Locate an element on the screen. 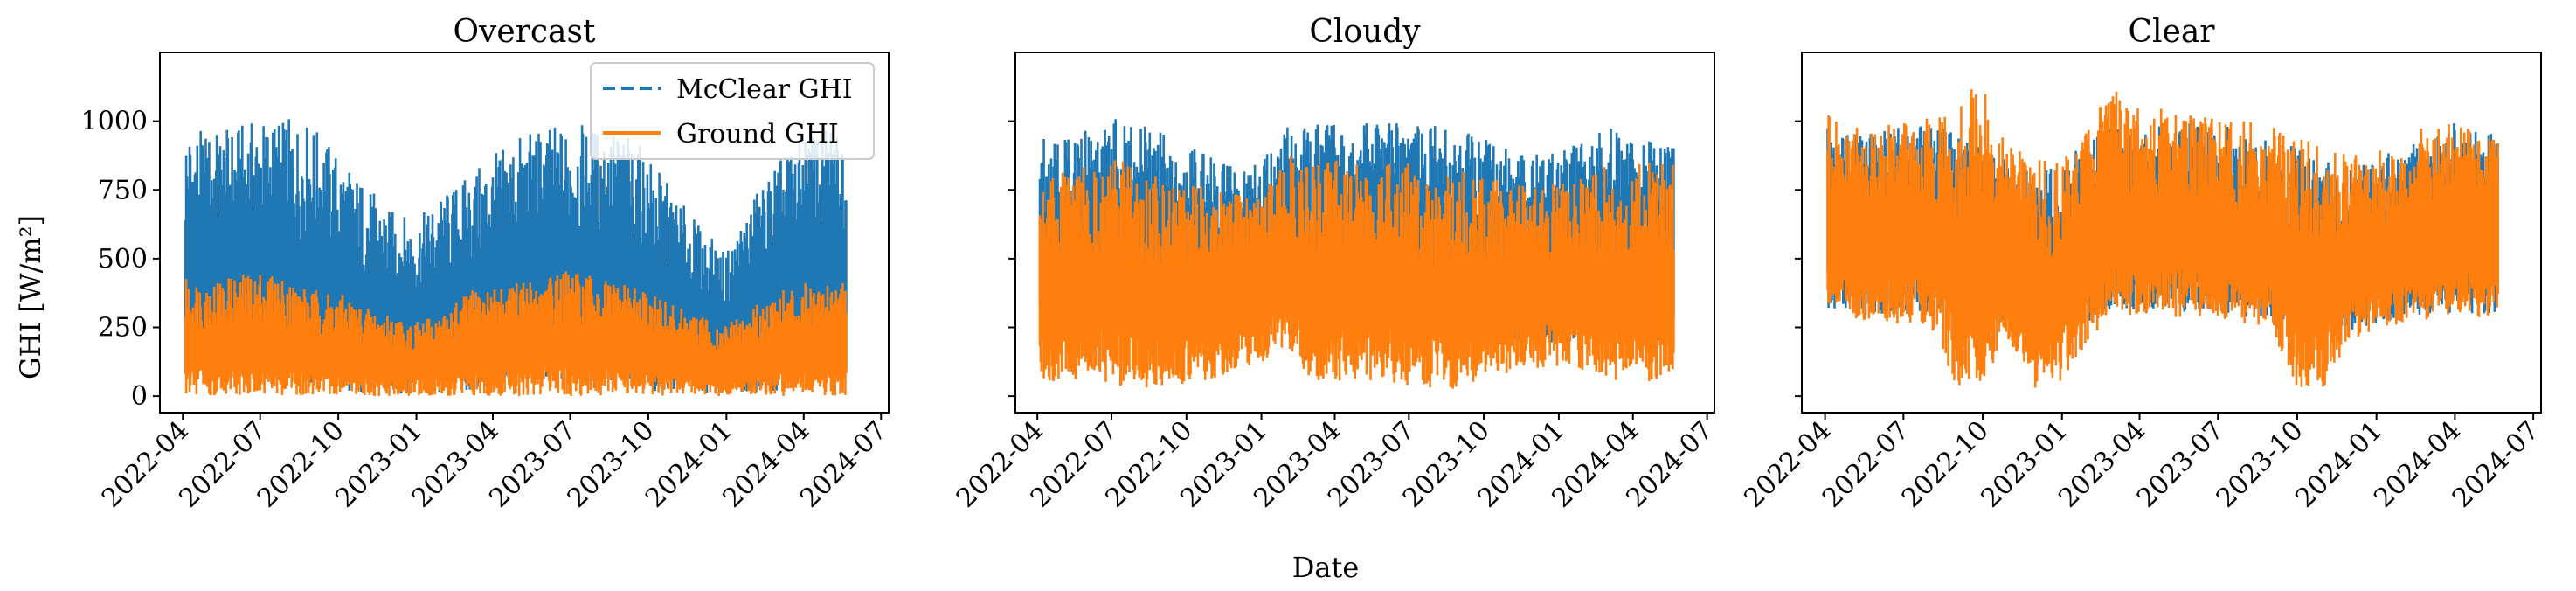 The height and width of the screenshot is (591, 2576). supylabel: GHI [W/m²] is located at coordinates (30, 297).